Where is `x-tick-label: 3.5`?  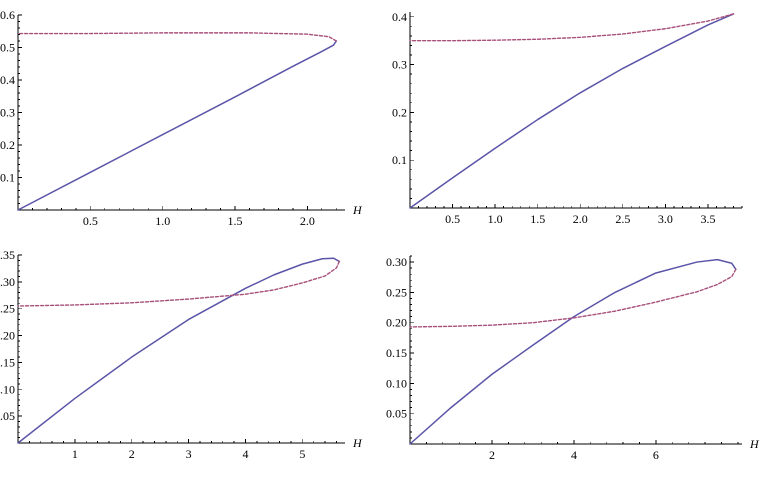
x-tick-label: 3.5 is located at coordinates (707, 219).